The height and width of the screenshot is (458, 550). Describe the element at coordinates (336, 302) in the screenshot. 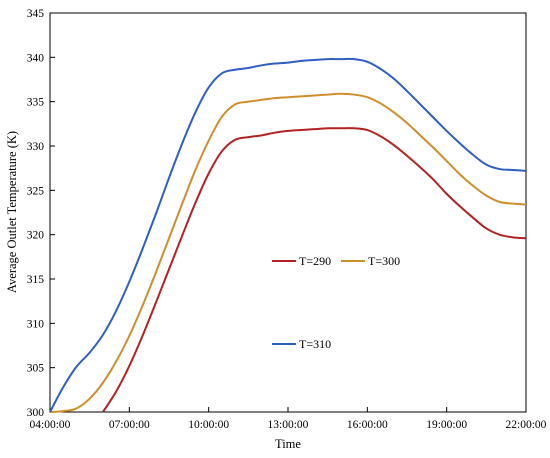

I see `legend: T=290 T=300 T=310` at that location.